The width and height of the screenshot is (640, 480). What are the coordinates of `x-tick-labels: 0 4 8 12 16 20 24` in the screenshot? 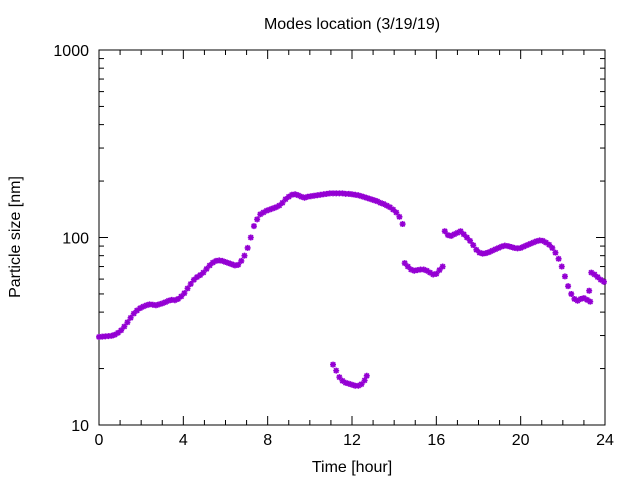 It's located at (354, 440).